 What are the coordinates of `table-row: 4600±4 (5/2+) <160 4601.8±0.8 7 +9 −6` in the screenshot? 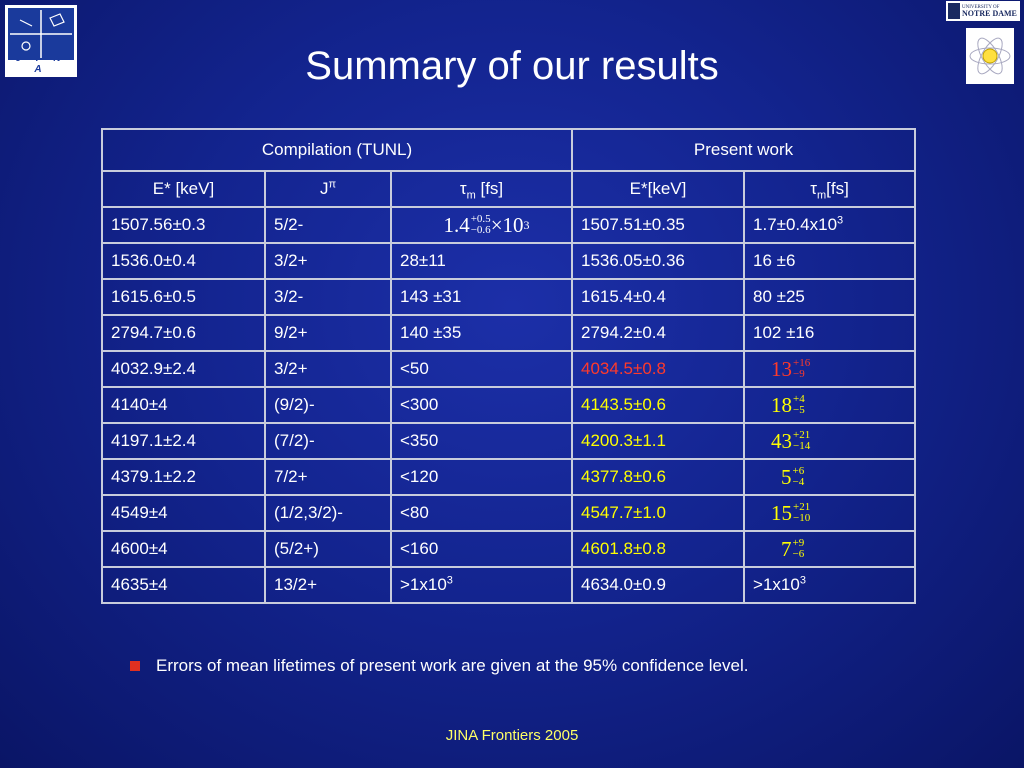 It's located at (509, 549).